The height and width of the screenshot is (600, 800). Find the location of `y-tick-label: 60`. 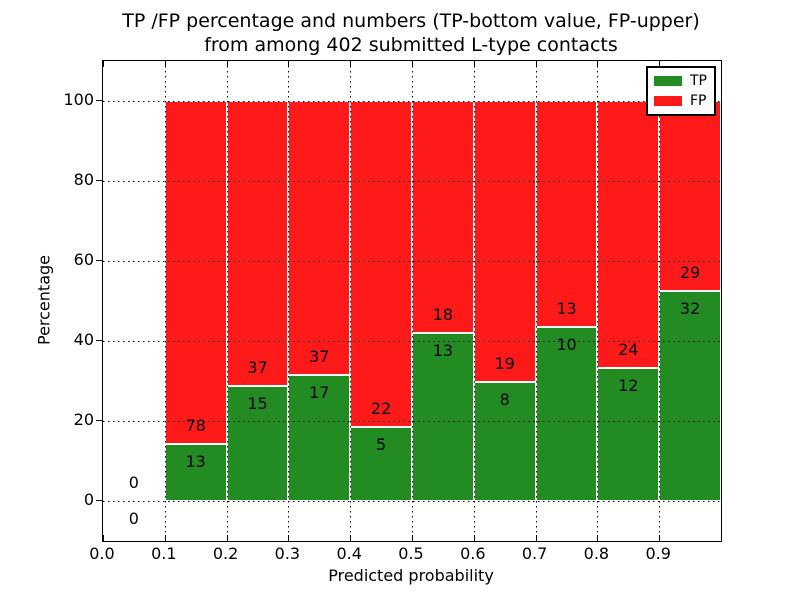

y-tick-label: 60 is located at coordinates (83, 259).